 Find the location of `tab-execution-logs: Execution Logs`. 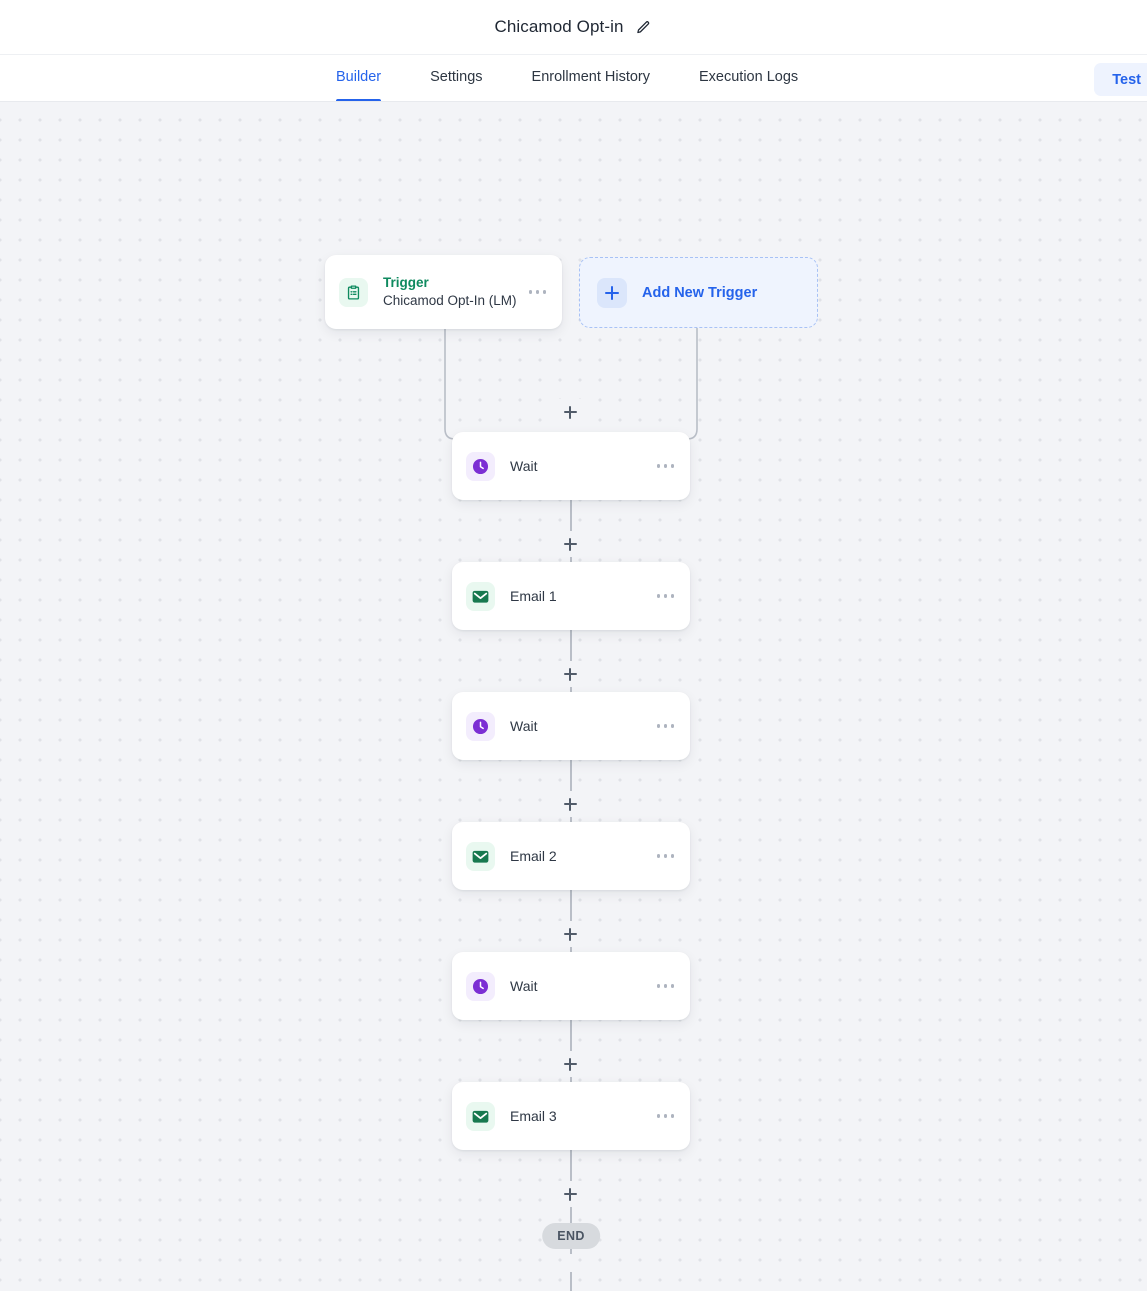

tab-execution-logs: Execution Logs is located at coordinates (748, 78).